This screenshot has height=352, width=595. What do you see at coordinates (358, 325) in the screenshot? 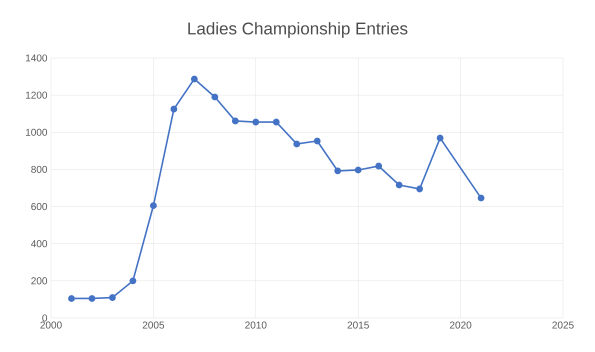
I see `x-tick-label: 2015` at bounding box center [358, 325].